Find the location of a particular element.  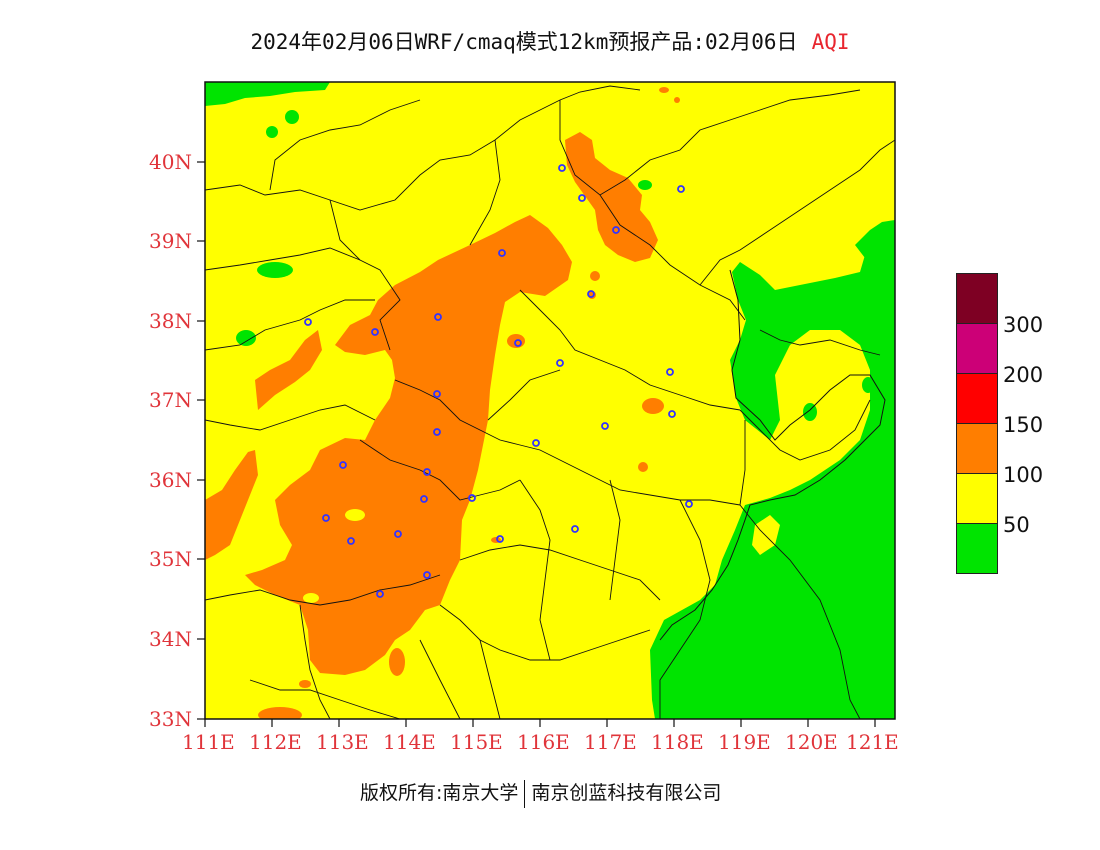

legend-swatch-maroon is located at coordinates (977, 298).